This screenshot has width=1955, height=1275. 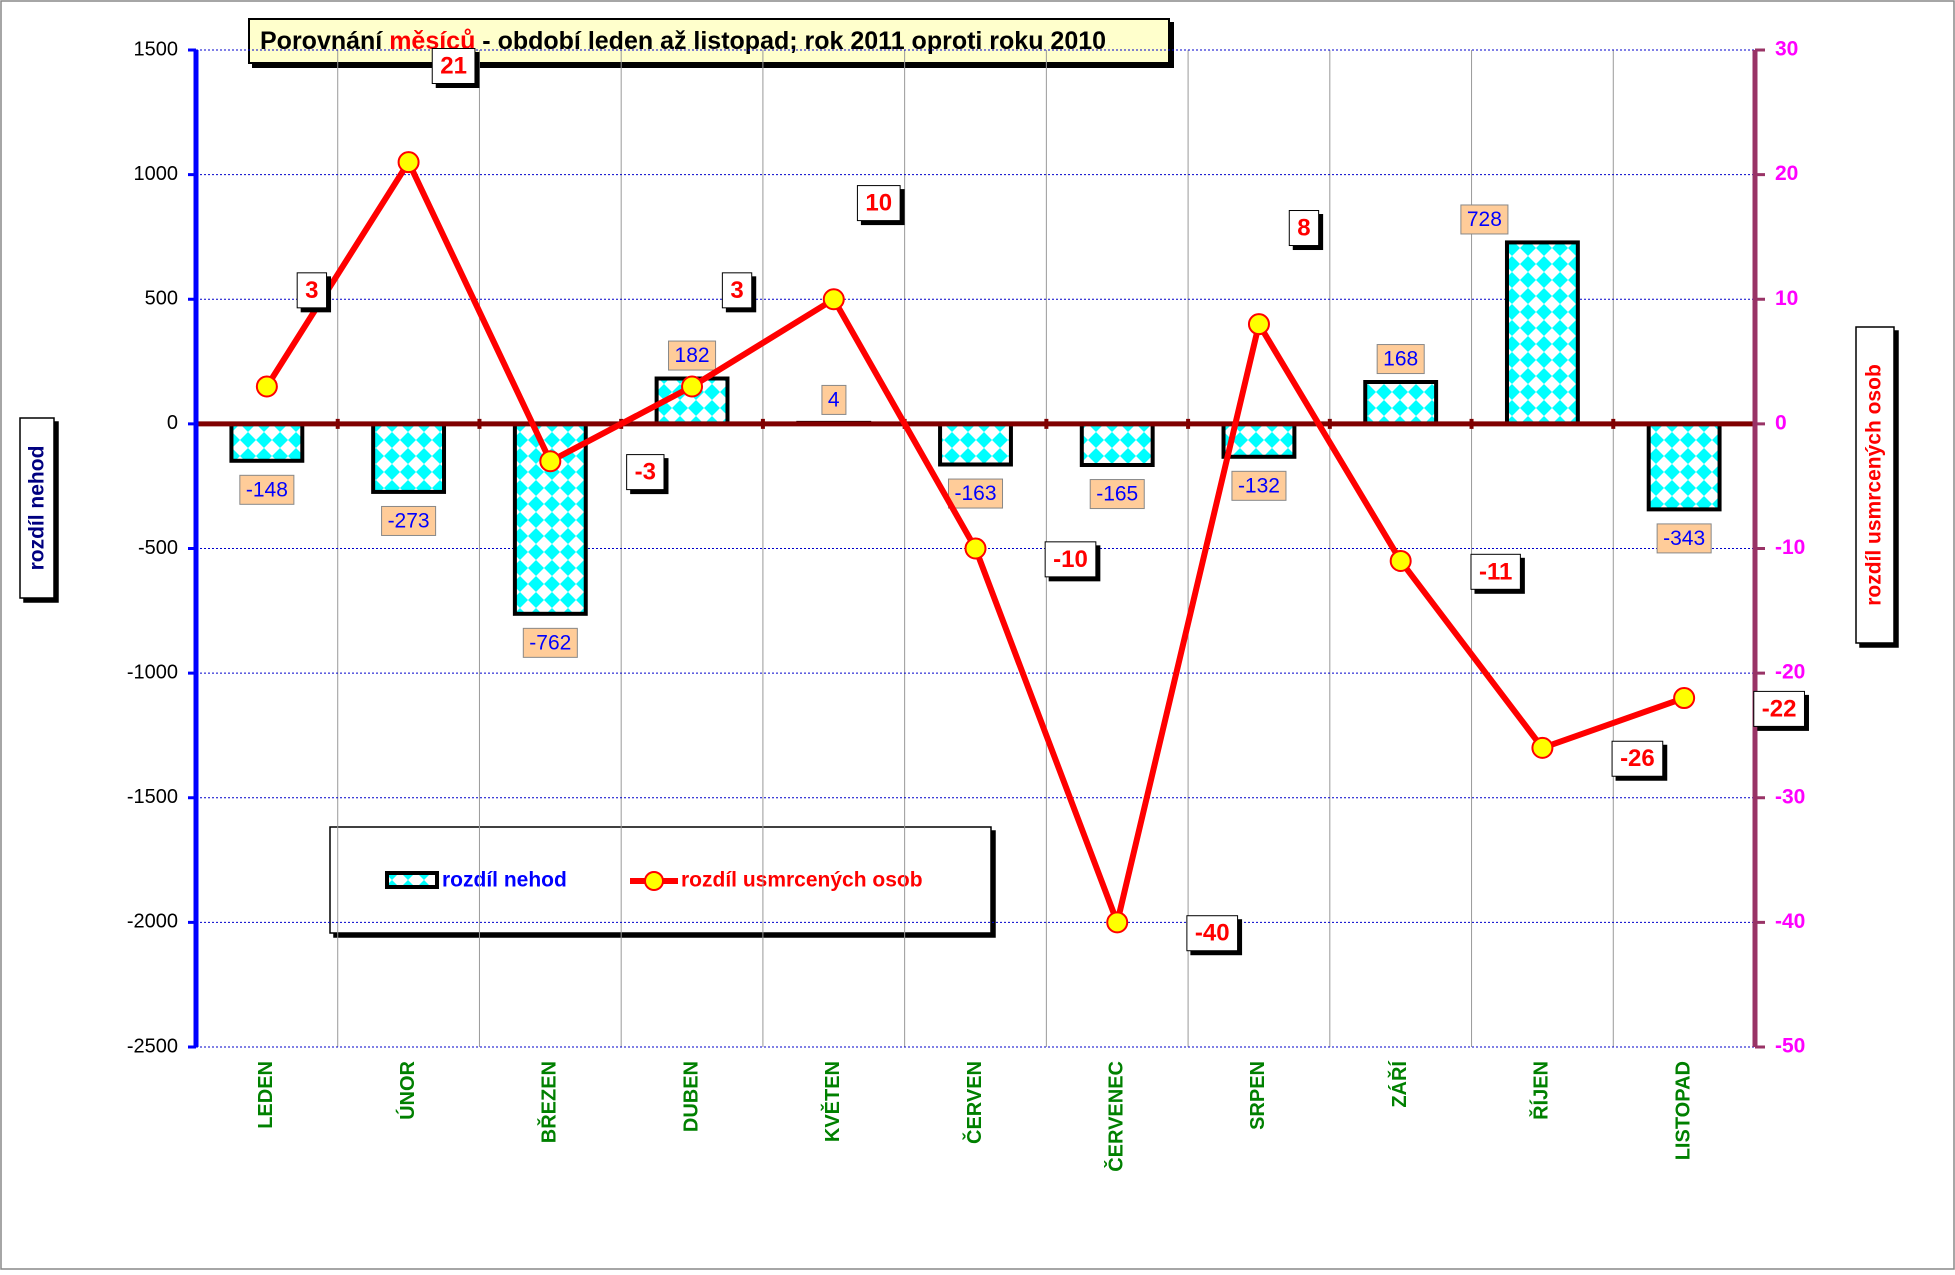 What do you see at coordinates (266, 1095) in the screenshot?
I see `x-tick-label: LEDEN` at bounding box center [266, 1095].